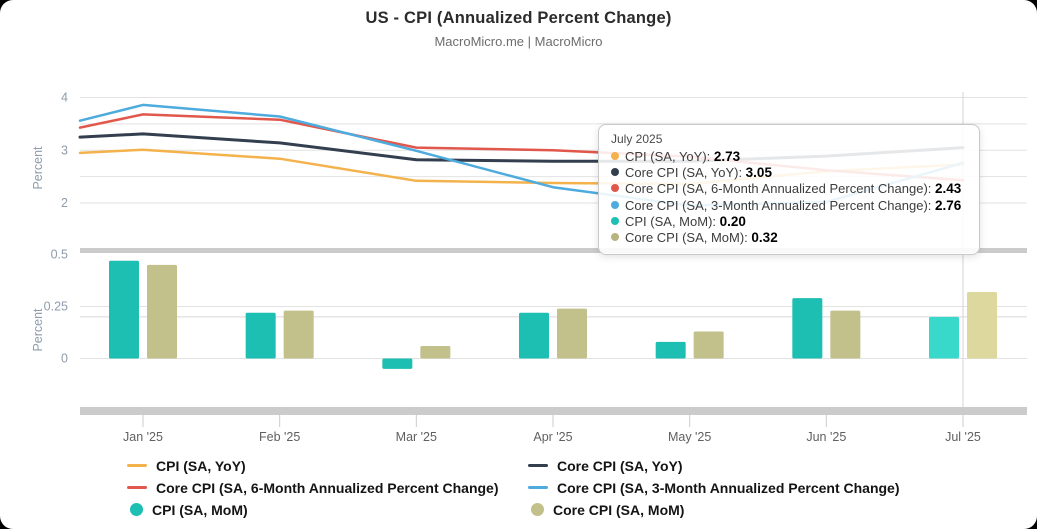 The width and height of the screenshot is (1037, 529). What do you see at coordinates (59, 255) in the screenshot?
I see `y-tick-label: 0.5` at bounding box center [59, 255].